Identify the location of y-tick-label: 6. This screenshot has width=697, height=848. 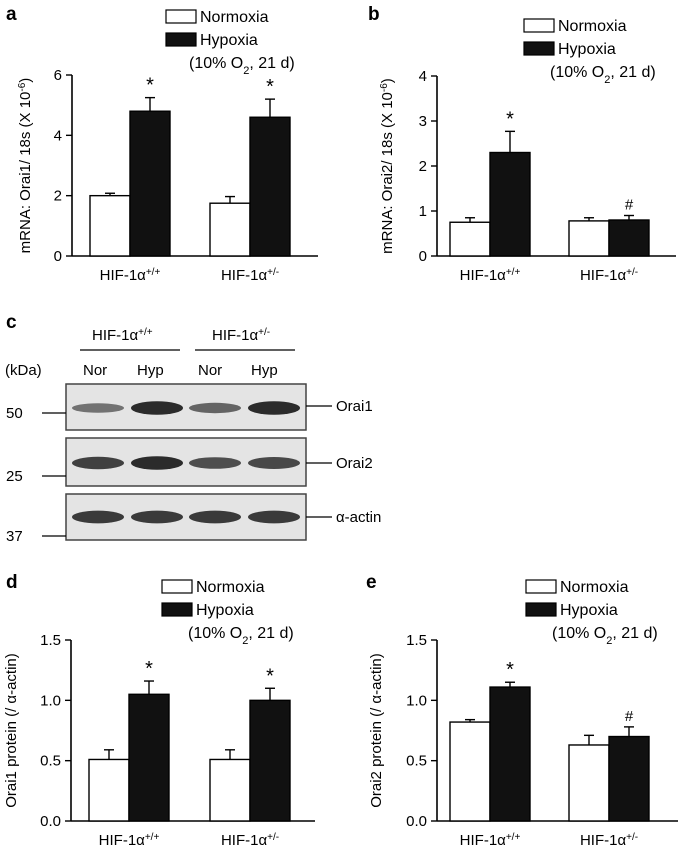
(58, 75).